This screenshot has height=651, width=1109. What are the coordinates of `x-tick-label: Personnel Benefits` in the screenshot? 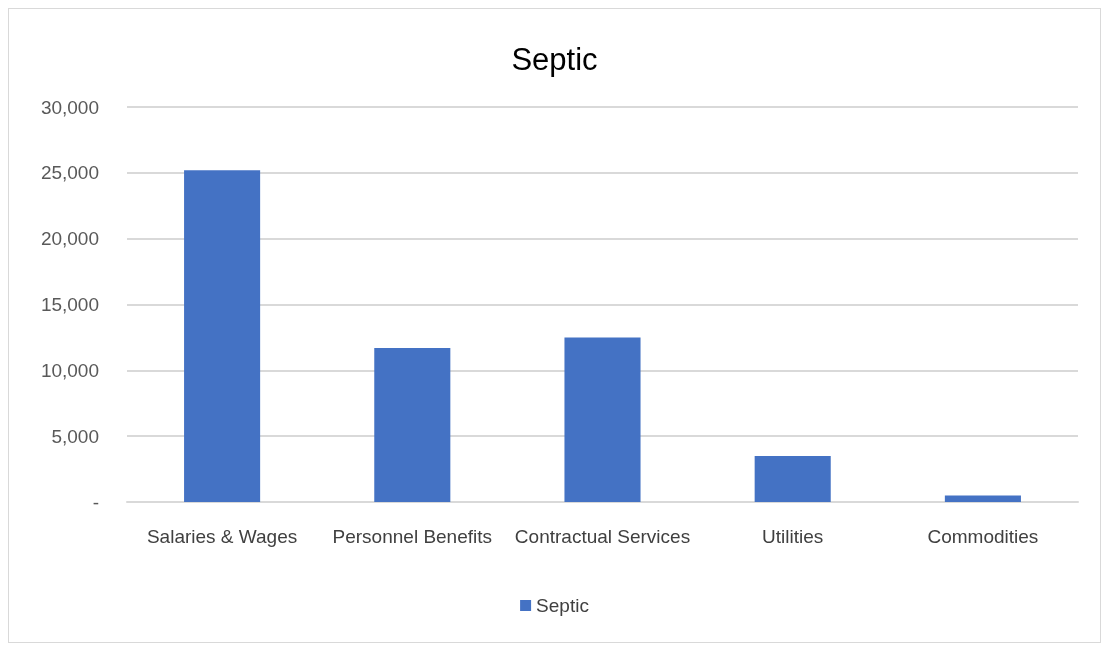 It's located at (412, 536).